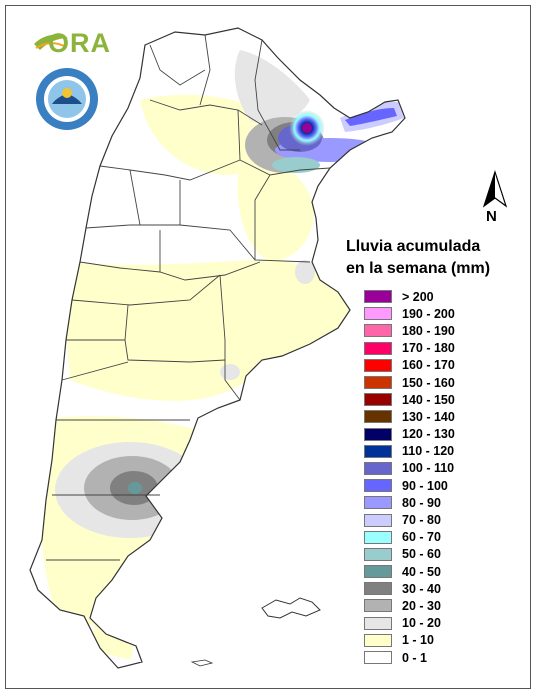 The image size is (538, 696). Describe the element at coordinates (491, 216) in the screenshot. I see `north-label: N` at that location.